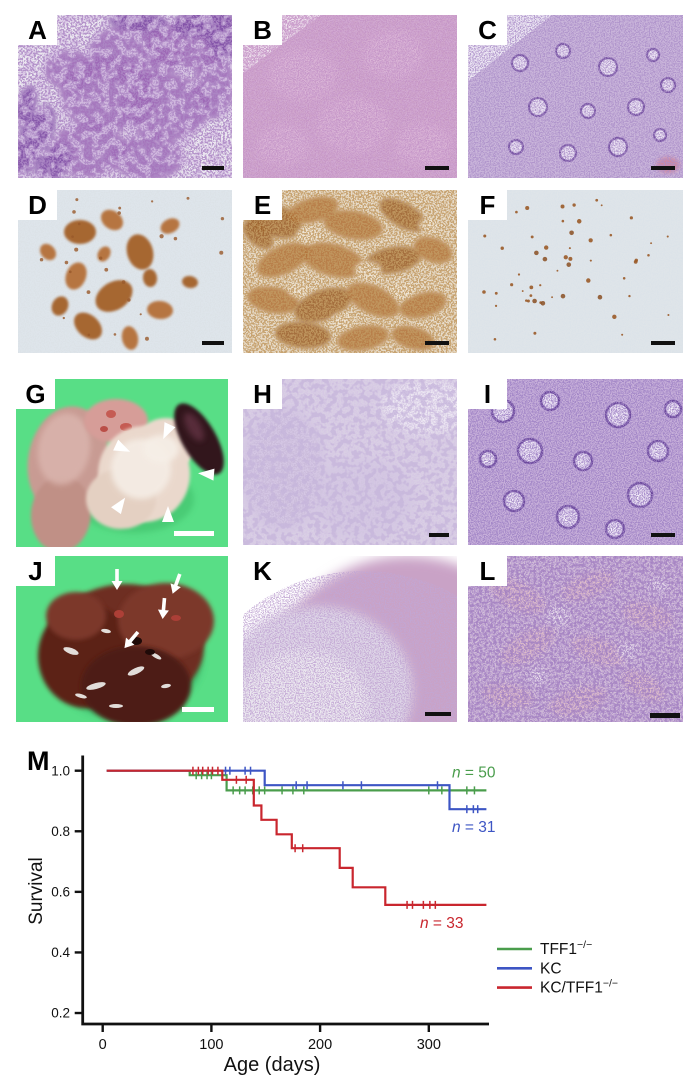 The image size is (700, 1081). What do you see at coordinates (487, 30) in the screenshot?
I see `panel-label: C` at bounding box center [487, 30].